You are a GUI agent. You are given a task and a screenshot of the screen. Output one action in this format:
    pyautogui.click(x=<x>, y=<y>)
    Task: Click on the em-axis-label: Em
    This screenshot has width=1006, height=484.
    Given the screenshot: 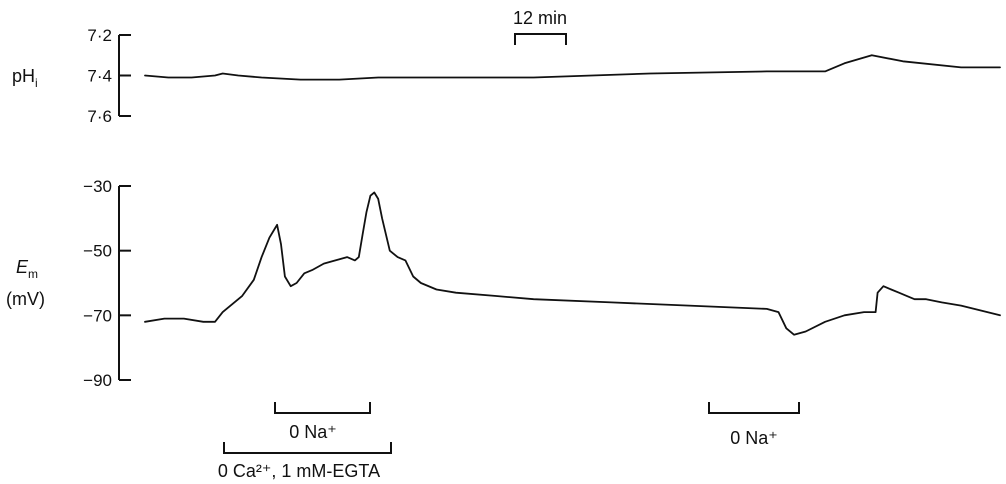 What is the action you would take?
    pyautogui.click(x=27, y=269)
    